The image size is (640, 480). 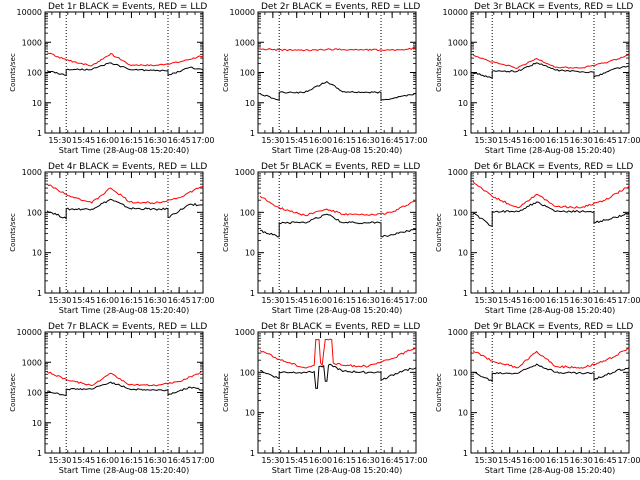 I want to click on panel-title: Det 4r BLACK = Events, RED = LLD, so click(x=127, y=167).